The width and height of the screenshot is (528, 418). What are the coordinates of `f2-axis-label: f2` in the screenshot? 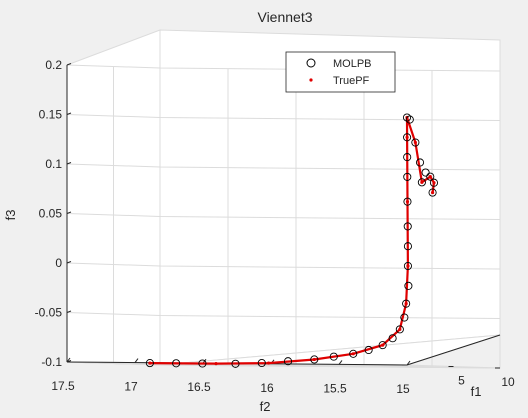 It's located at (265, 406).